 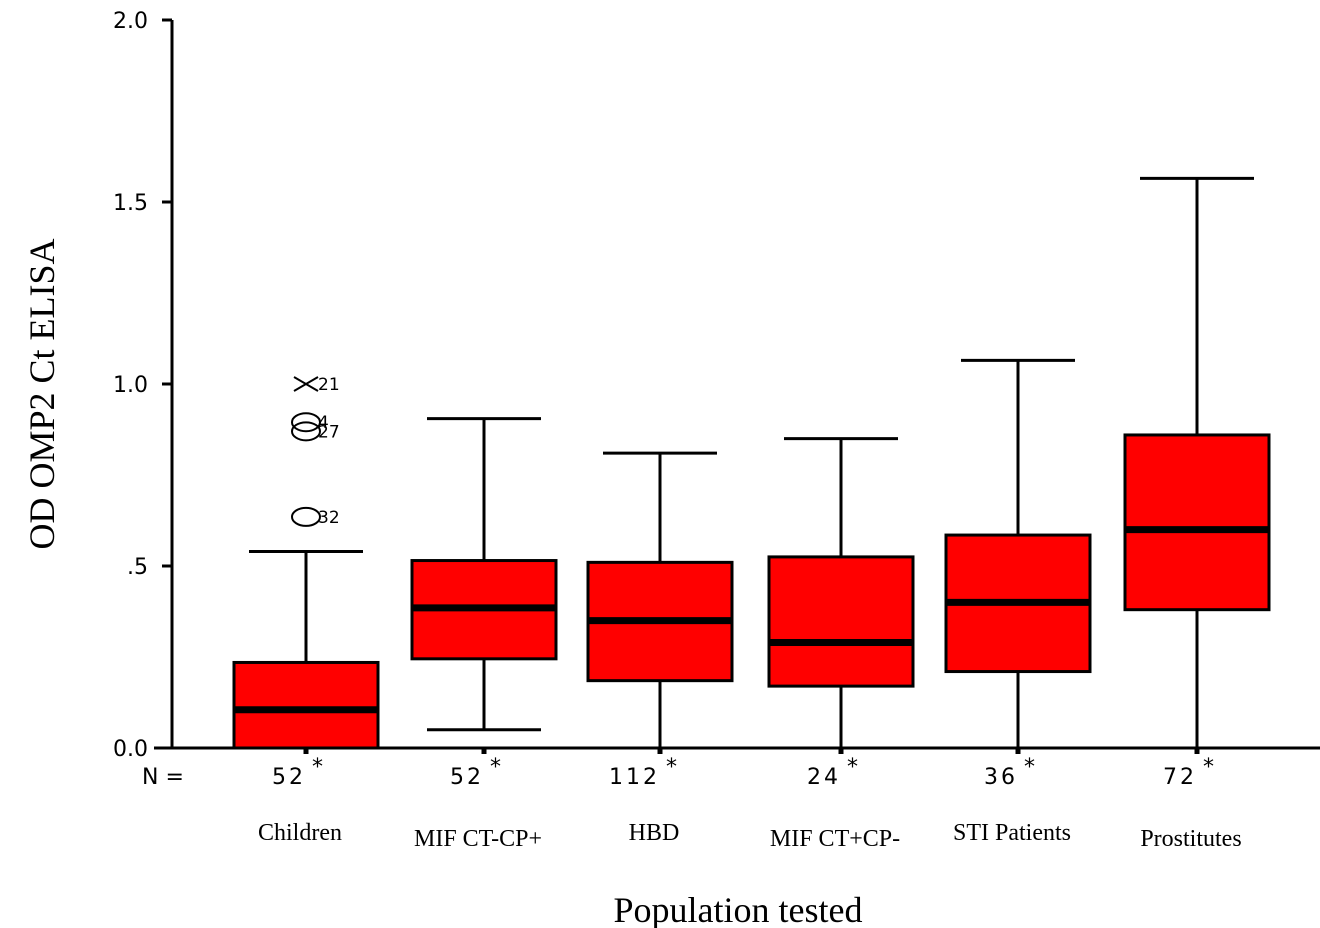 I want to click on group-label: MIF CT+CP-, so click(x=835, y=839).